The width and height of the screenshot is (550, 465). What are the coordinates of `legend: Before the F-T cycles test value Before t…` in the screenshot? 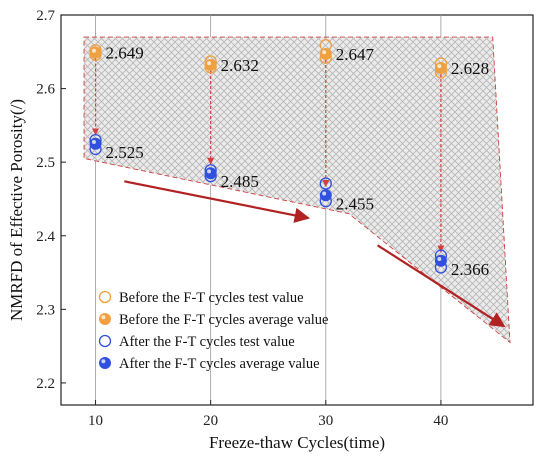 It's located at (213, 331).